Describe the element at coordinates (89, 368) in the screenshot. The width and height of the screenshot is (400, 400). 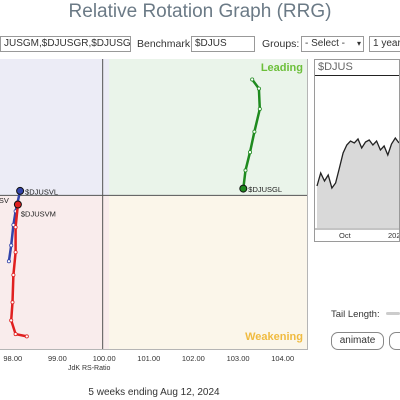
I see `x-axis-label: JdK RS-Ratio` at that location.